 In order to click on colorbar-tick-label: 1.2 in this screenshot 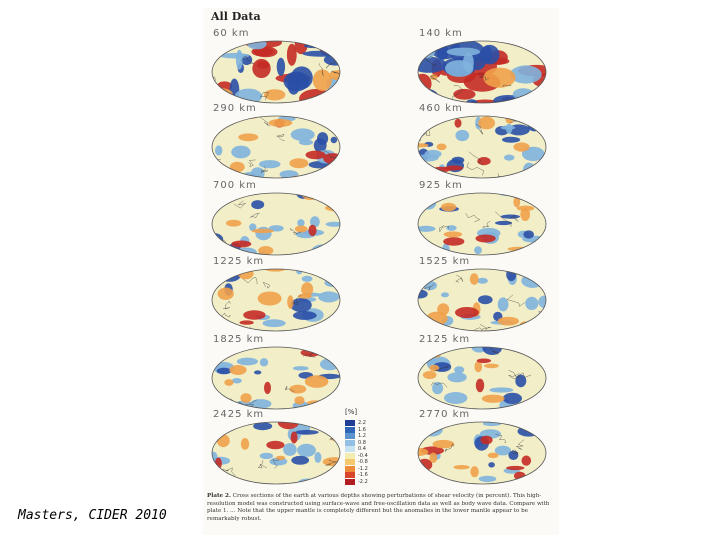, I will do `click(362, 436)`.